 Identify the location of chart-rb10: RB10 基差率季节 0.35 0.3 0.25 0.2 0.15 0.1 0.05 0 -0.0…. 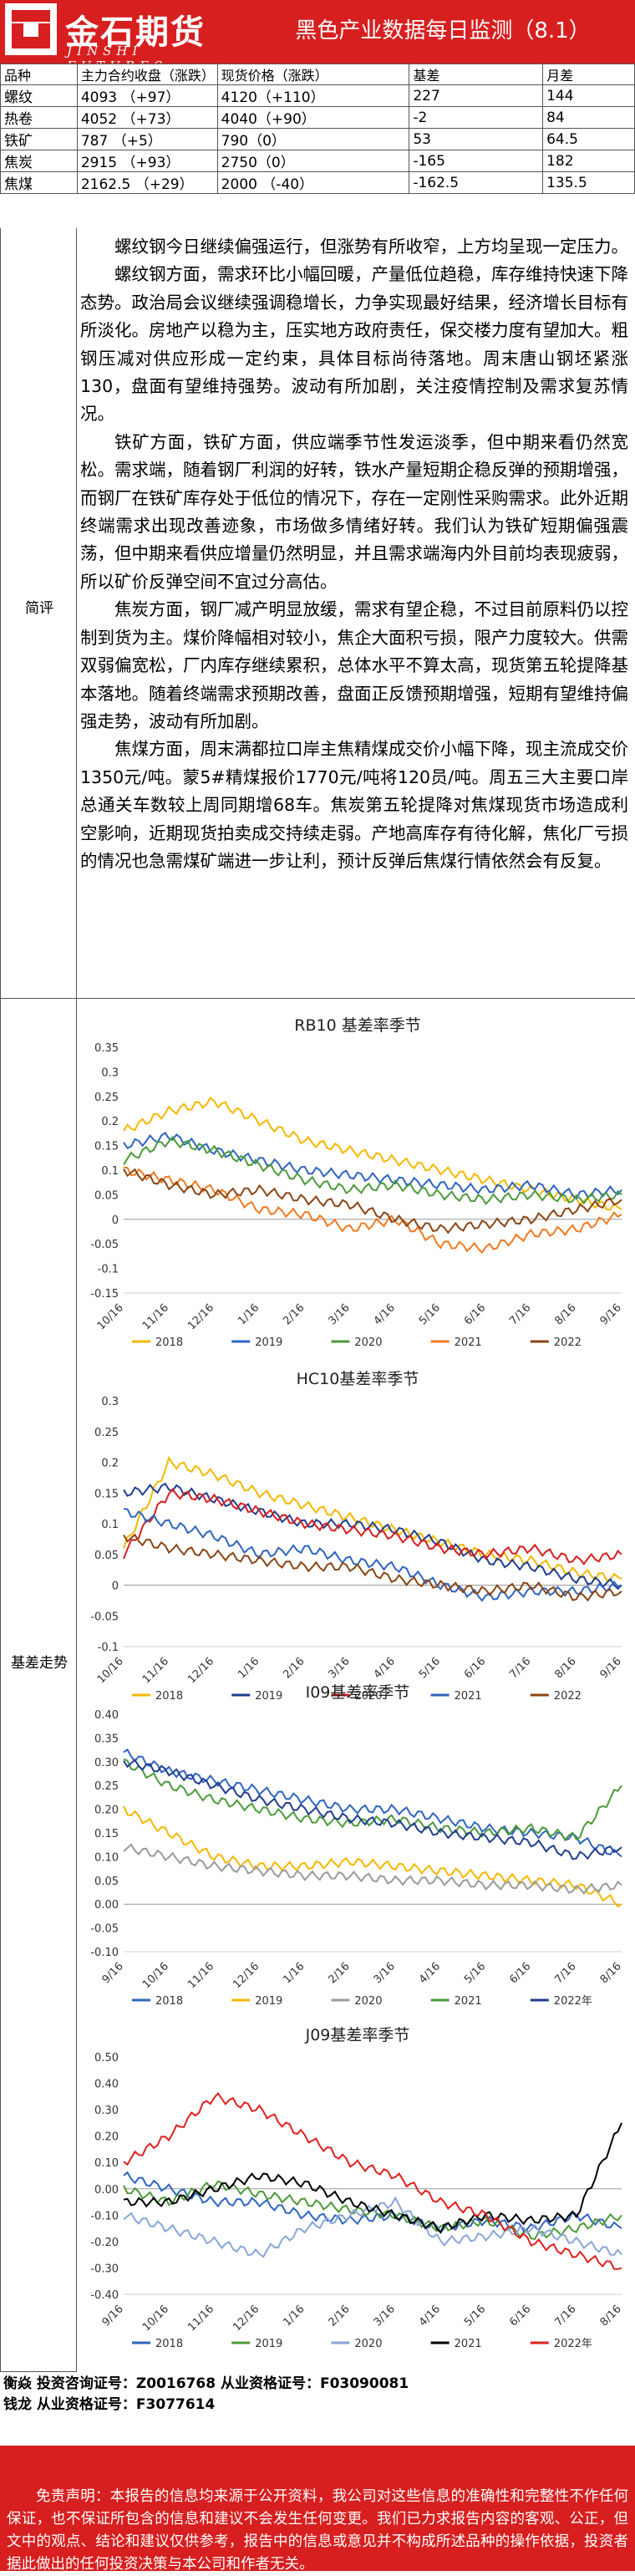
(357, 1184).